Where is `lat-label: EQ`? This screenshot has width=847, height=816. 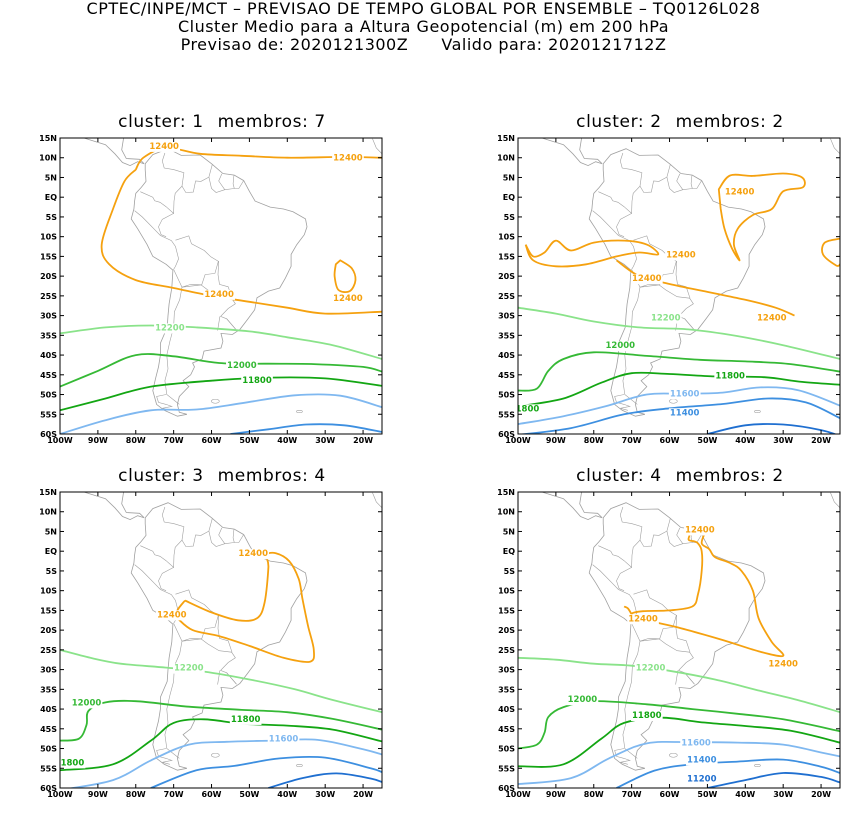 lat-label: EQ is located at coordinates (51, 197).